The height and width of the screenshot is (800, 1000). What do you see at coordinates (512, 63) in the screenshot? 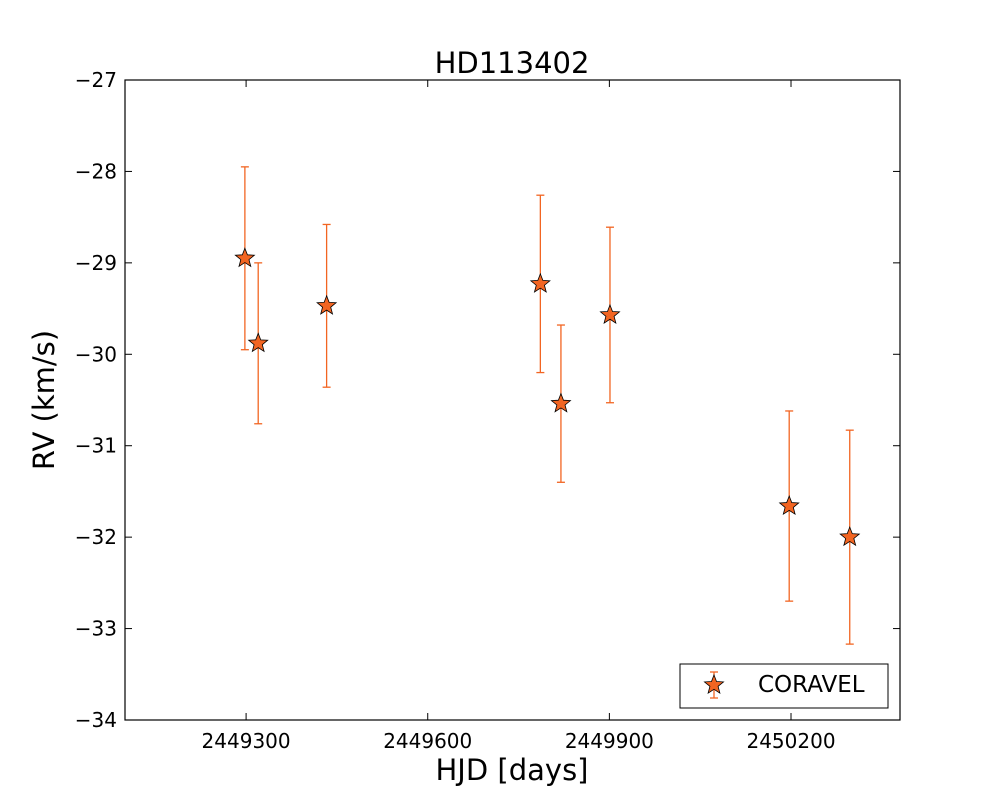
I see `chart-title: HD113402` at bounding box center [512, 63].